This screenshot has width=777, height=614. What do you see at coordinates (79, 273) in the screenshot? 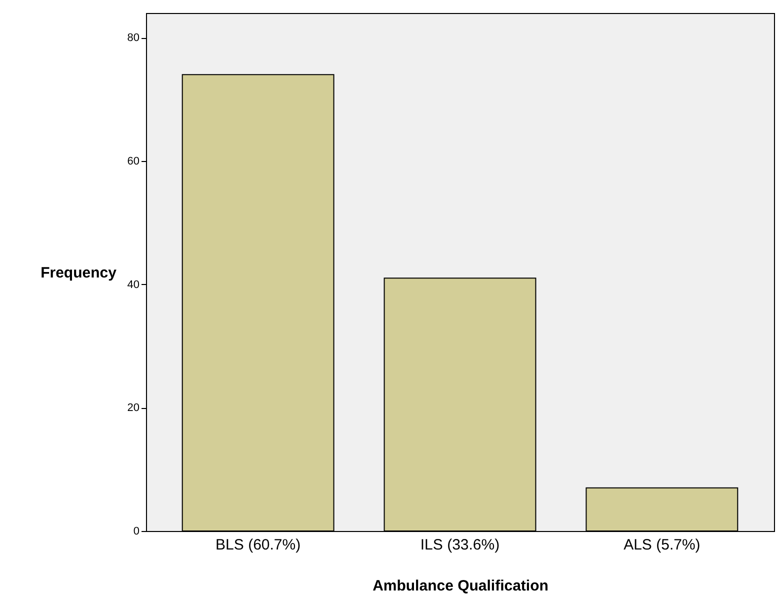
I see `y-axis-title: Frequency` at bounding box center [79, 273].